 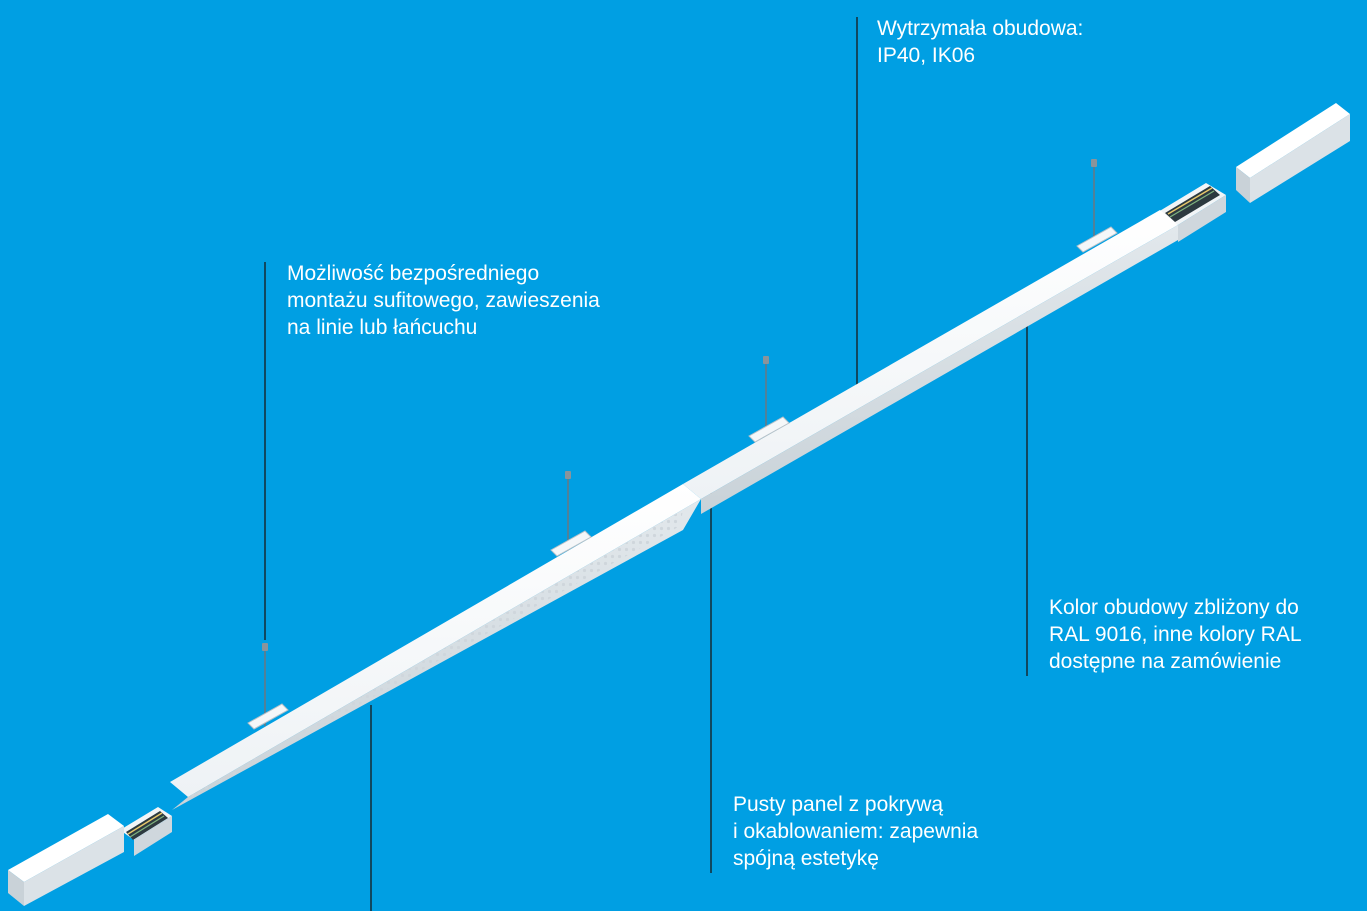 I want to click on callout-text: IP40, IK06, so click(x=926, y=55).